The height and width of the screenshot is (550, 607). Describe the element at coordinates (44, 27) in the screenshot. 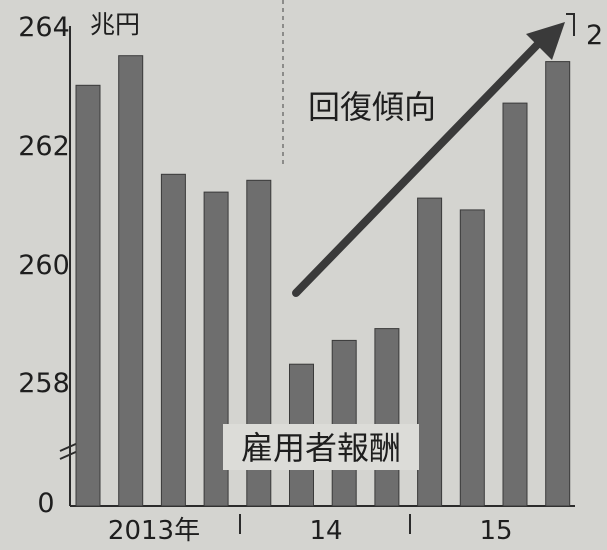

I see `y-tick-label: 264` at that location.